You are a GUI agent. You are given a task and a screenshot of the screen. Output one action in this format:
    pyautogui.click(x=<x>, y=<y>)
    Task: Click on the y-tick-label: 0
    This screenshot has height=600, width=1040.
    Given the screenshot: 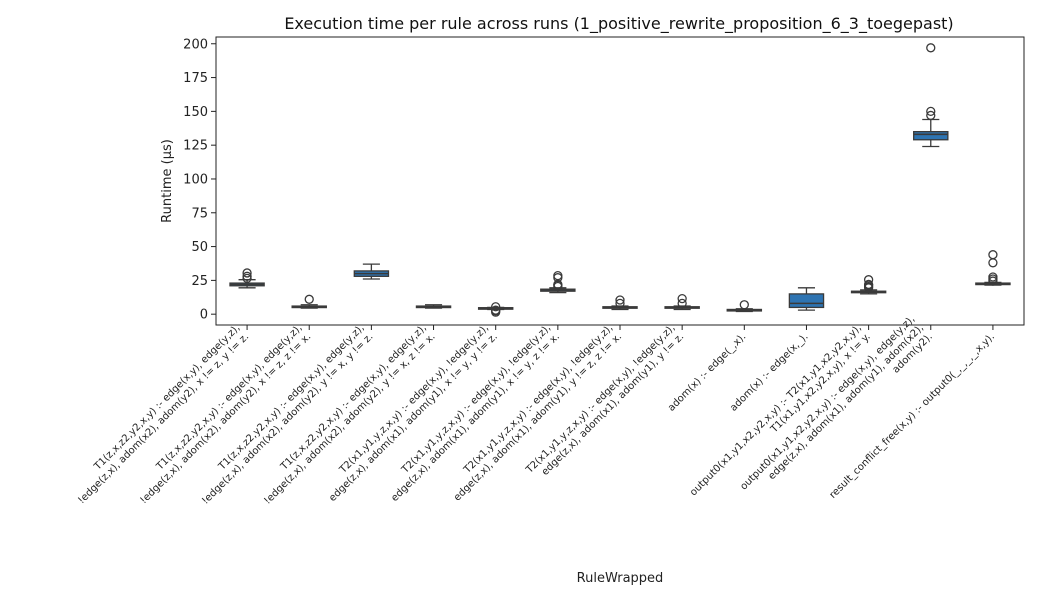 What is the action you would take?
    pyautogui.click(x=204, y=315)
    